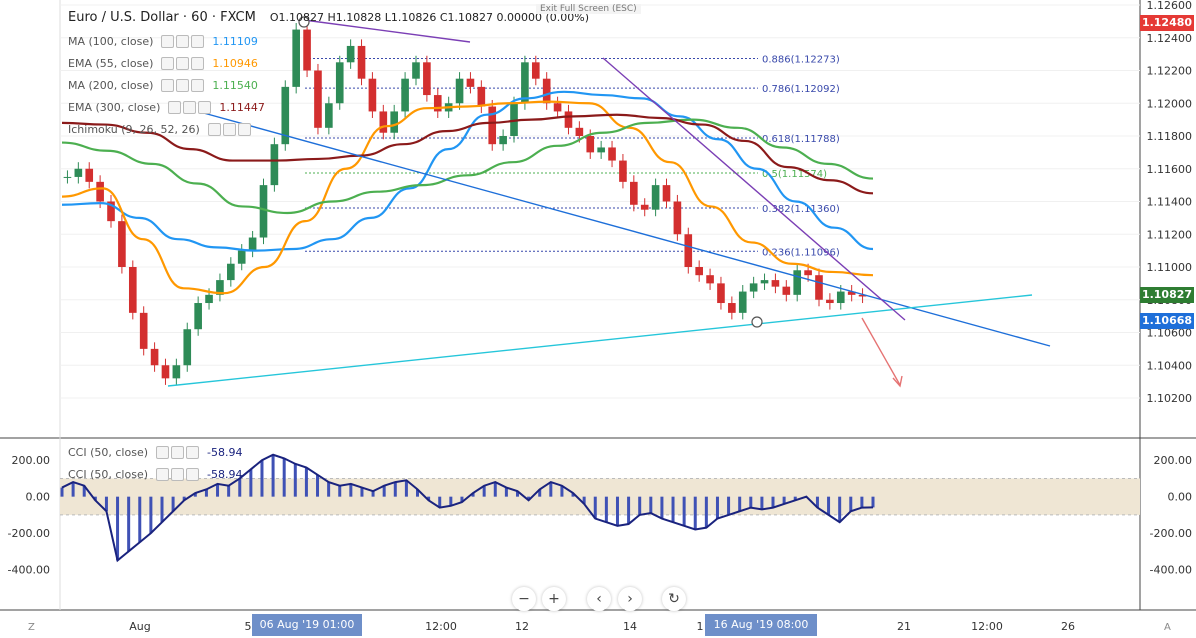 This screenshot has height=638, width=1196. What do you see at coordinates (235, 63) in the screenshot?
I see `indicator-value: 1.10946` at bounding box center [235, 63].